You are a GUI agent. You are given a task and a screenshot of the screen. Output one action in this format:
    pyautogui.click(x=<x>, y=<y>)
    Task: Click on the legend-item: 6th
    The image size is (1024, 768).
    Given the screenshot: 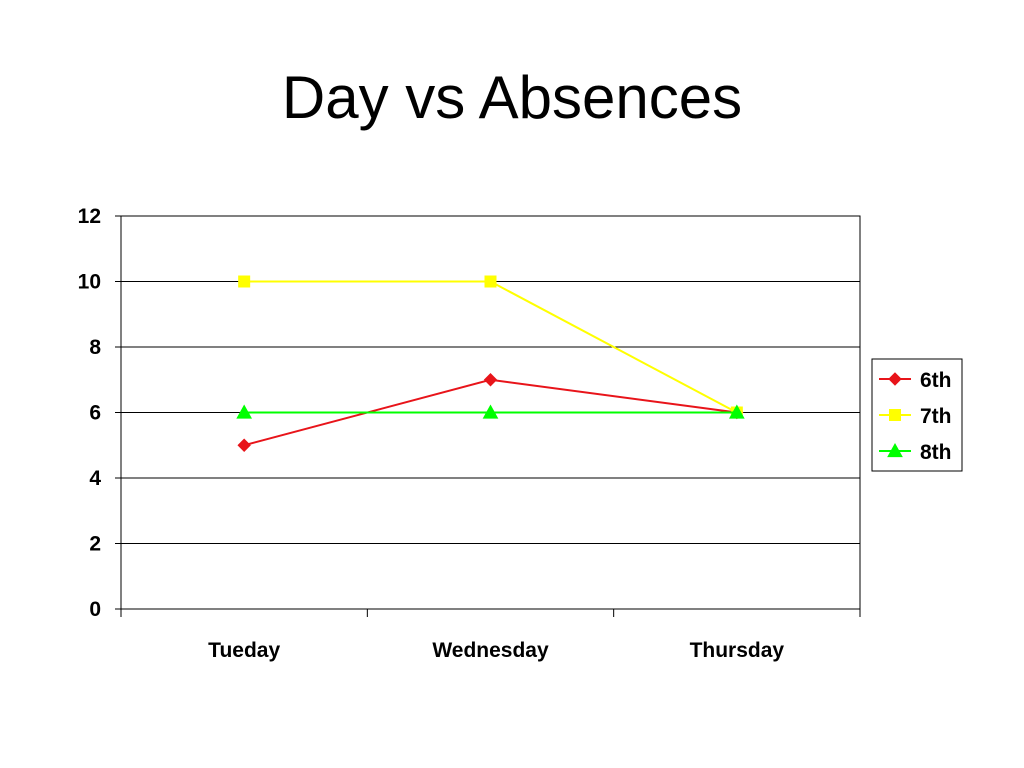 What is the action you would take?
    pyautogui.click(x=915, y=380)
    